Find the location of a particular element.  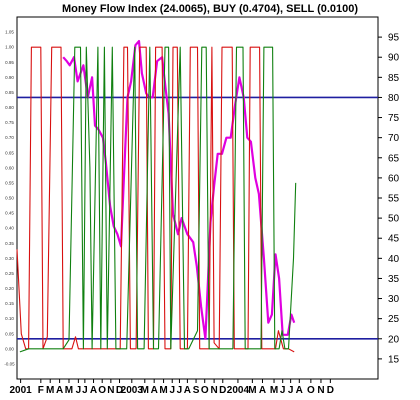

right-tick-label: 35 is located at coordinates (394, 279).